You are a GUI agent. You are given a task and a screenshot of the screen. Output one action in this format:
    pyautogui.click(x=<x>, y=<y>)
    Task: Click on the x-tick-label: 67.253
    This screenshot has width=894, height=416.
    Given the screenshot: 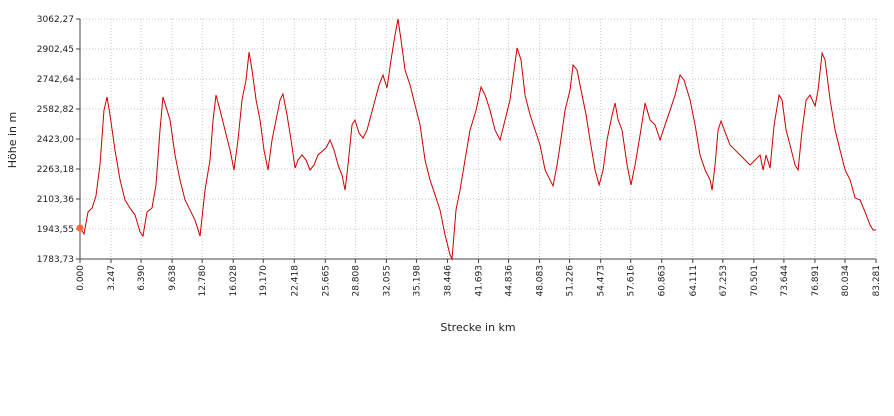 What is the action you would take?
    pyautogui.click(x=724, y=281)
    